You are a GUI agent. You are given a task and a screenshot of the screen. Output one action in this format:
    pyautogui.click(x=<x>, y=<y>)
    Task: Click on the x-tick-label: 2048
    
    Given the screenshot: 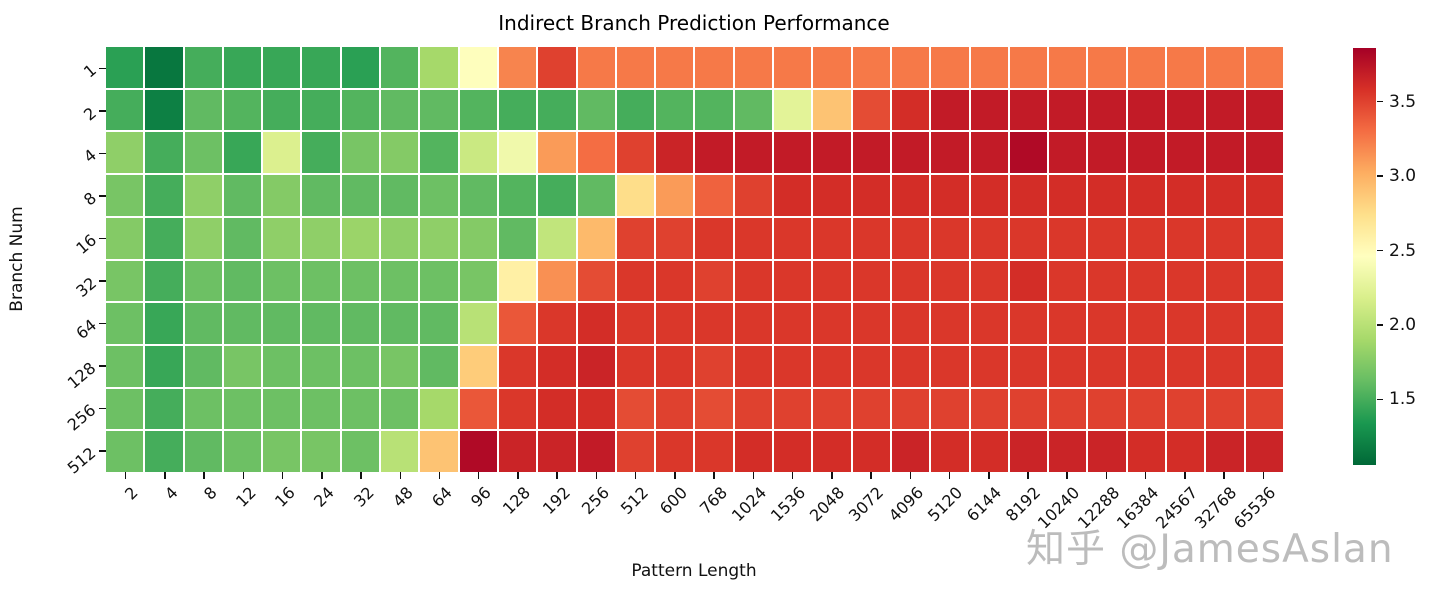 What is the action you would take?
    pyautogui.click(x=827, y=504)
    